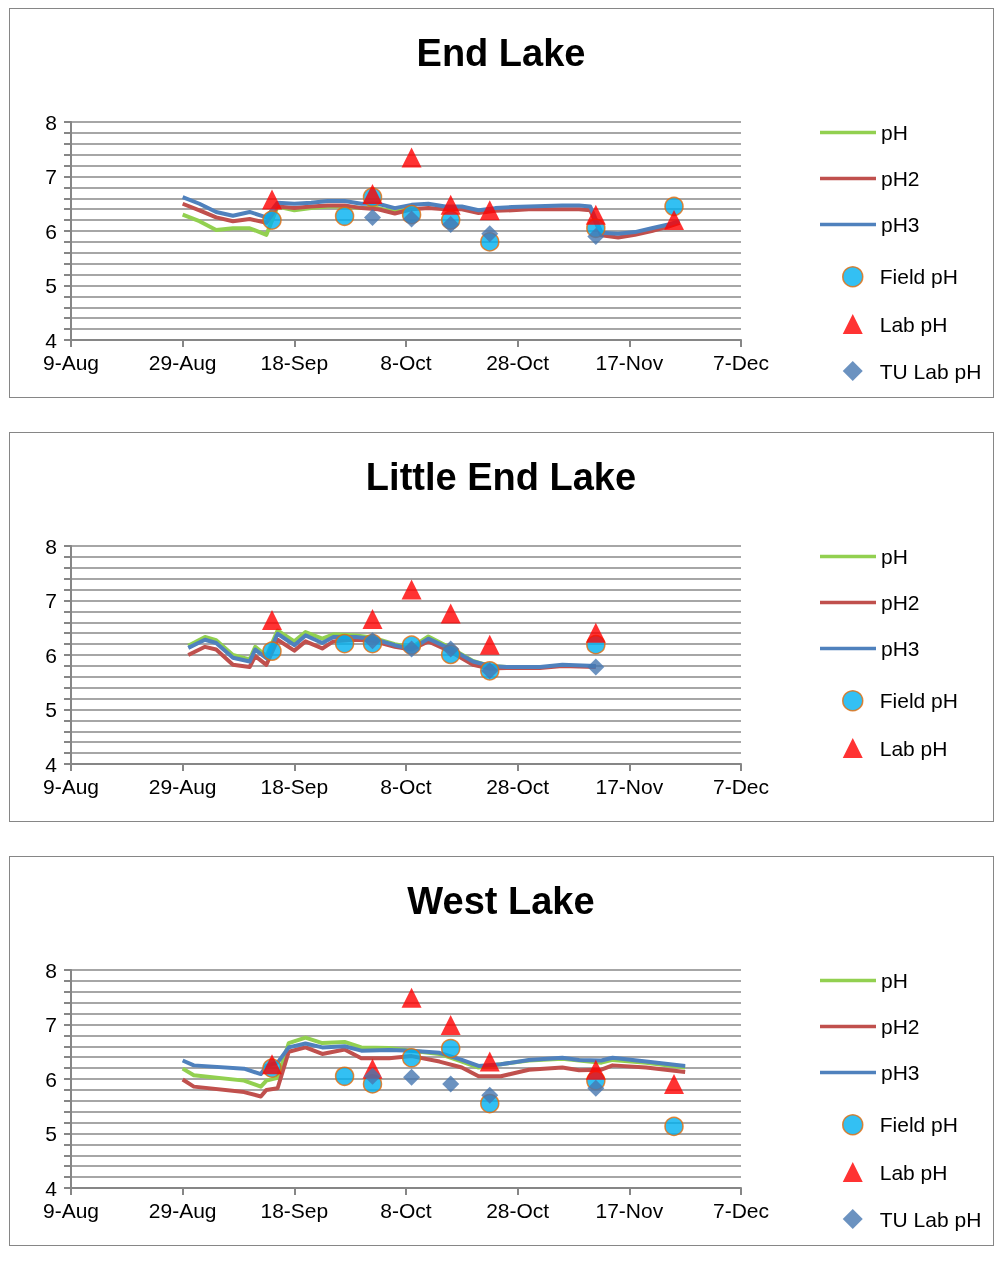 The width and height of the screenshot is (1004, 1263). I want to click on chart-title: Little End Lake, so click(501, 477).